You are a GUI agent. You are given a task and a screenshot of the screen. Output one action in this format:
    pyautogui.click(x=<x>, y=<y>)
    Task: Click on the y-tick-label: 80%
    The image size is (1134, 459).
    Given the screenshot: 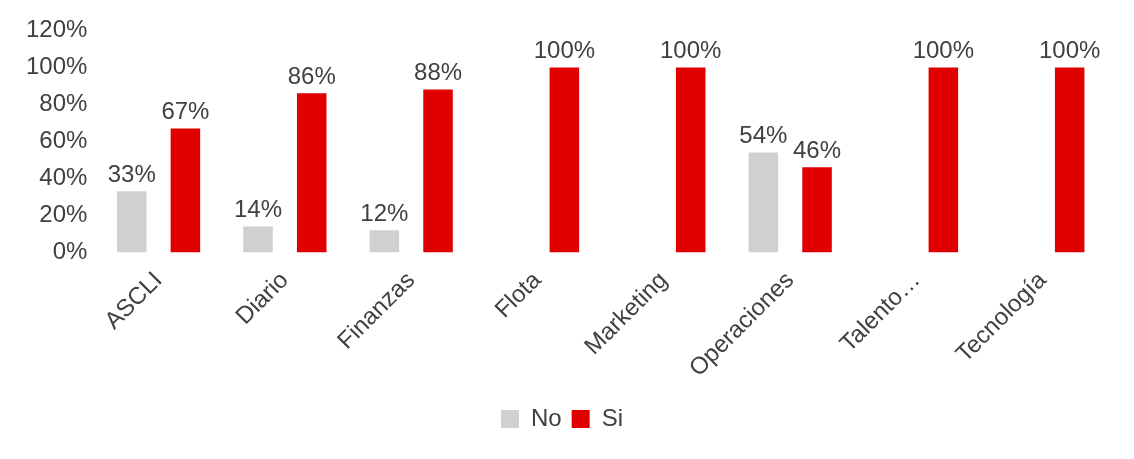 What is the action you would take?
    pyautogui.click(x=63, y=103)
    